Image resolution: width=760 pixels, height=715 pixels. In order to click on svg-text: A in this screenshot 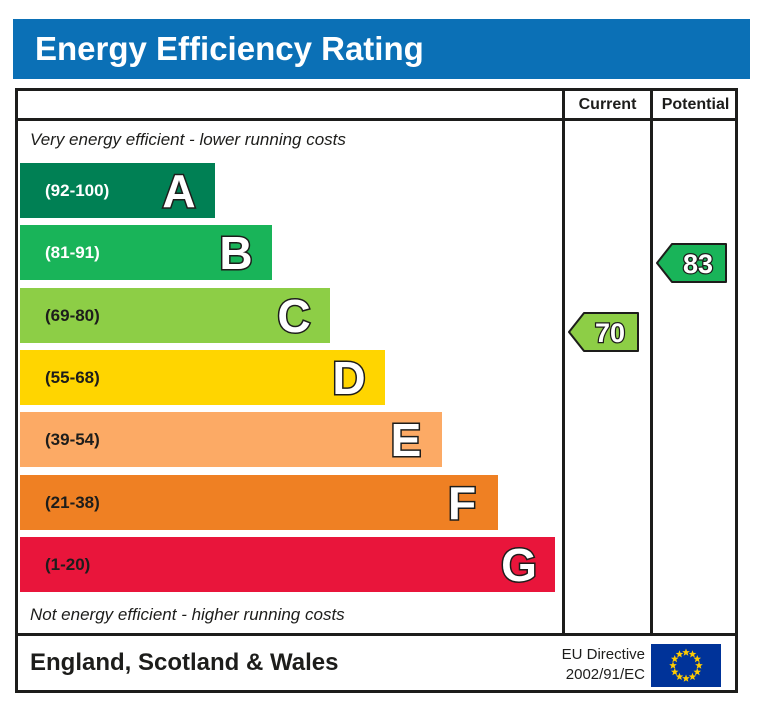, I will do `click(178, 190)`.